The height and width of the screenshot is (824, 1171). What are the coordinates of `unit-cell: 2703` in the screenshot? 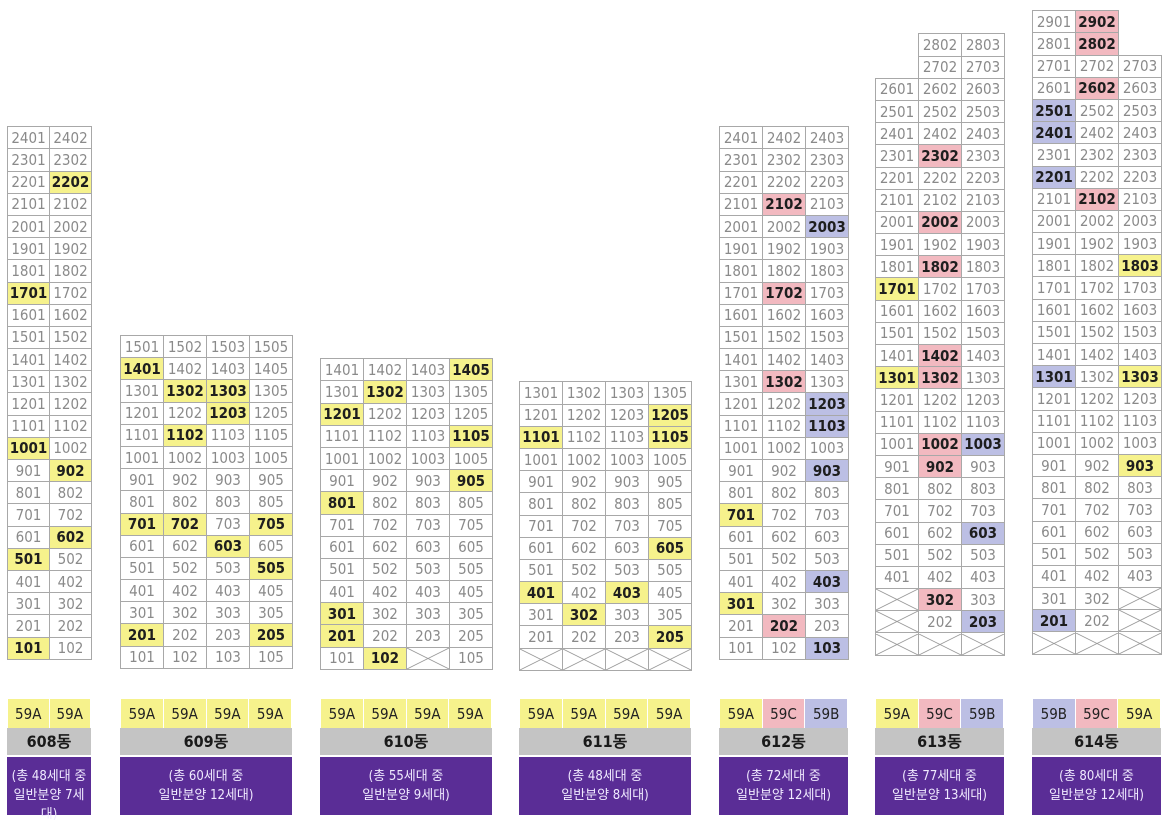 It's located at (1140, 66).